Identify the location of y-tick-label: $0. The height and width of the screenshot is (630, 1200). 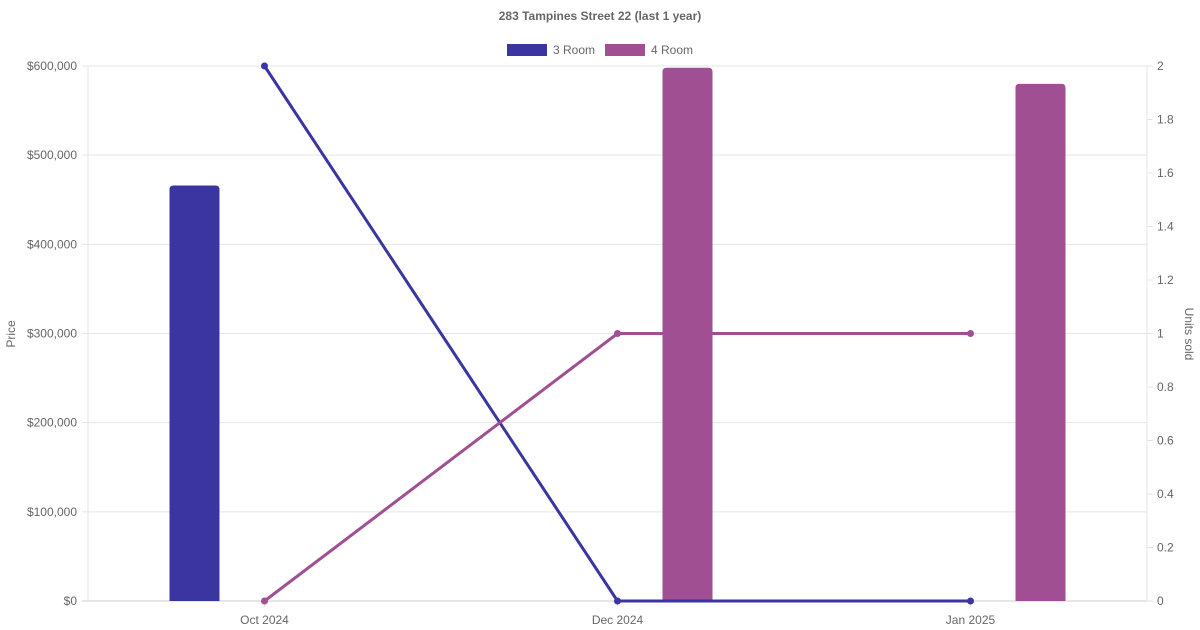
(71, 601).